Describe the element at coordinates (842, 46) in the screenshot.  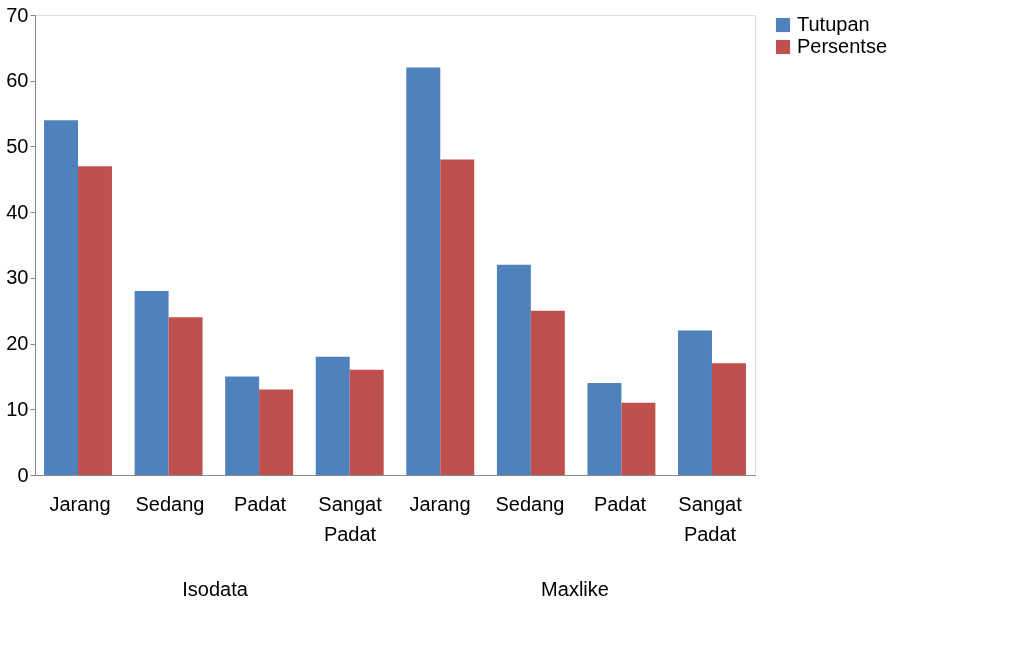
I see `legend-label: Persentse` at that location.